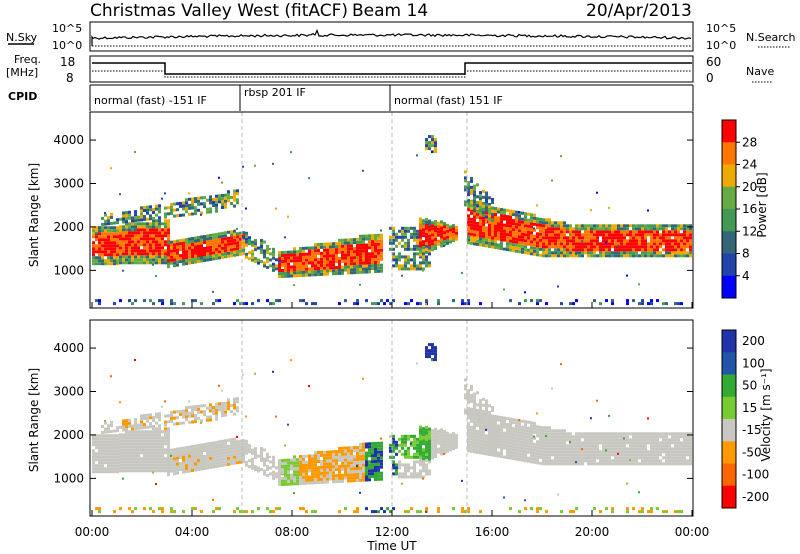  Describe the element at coordinates (219, 177) in the screenshot. I see `power-noise` at that location.